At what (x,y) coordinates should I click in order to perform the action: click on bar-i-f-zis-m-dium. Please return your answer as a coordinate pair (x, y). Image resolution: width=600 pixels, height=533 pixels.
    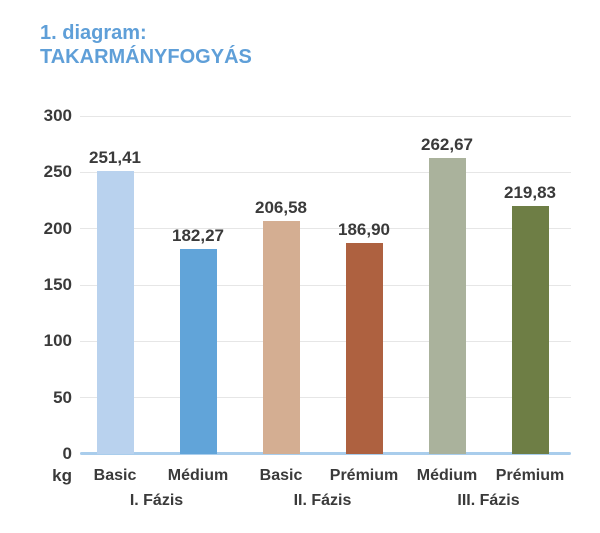
    Looking at the image, I should click on (198, 351).